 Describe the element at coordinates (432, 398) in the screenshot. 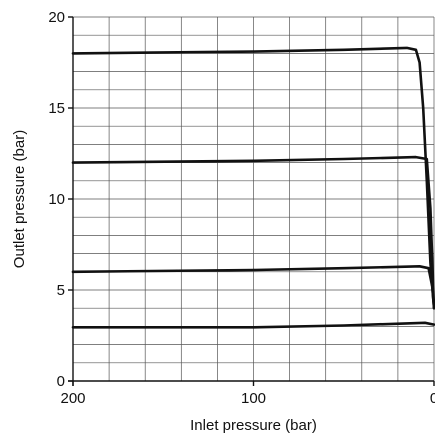

I see `x-tick-label: 0` at that location.